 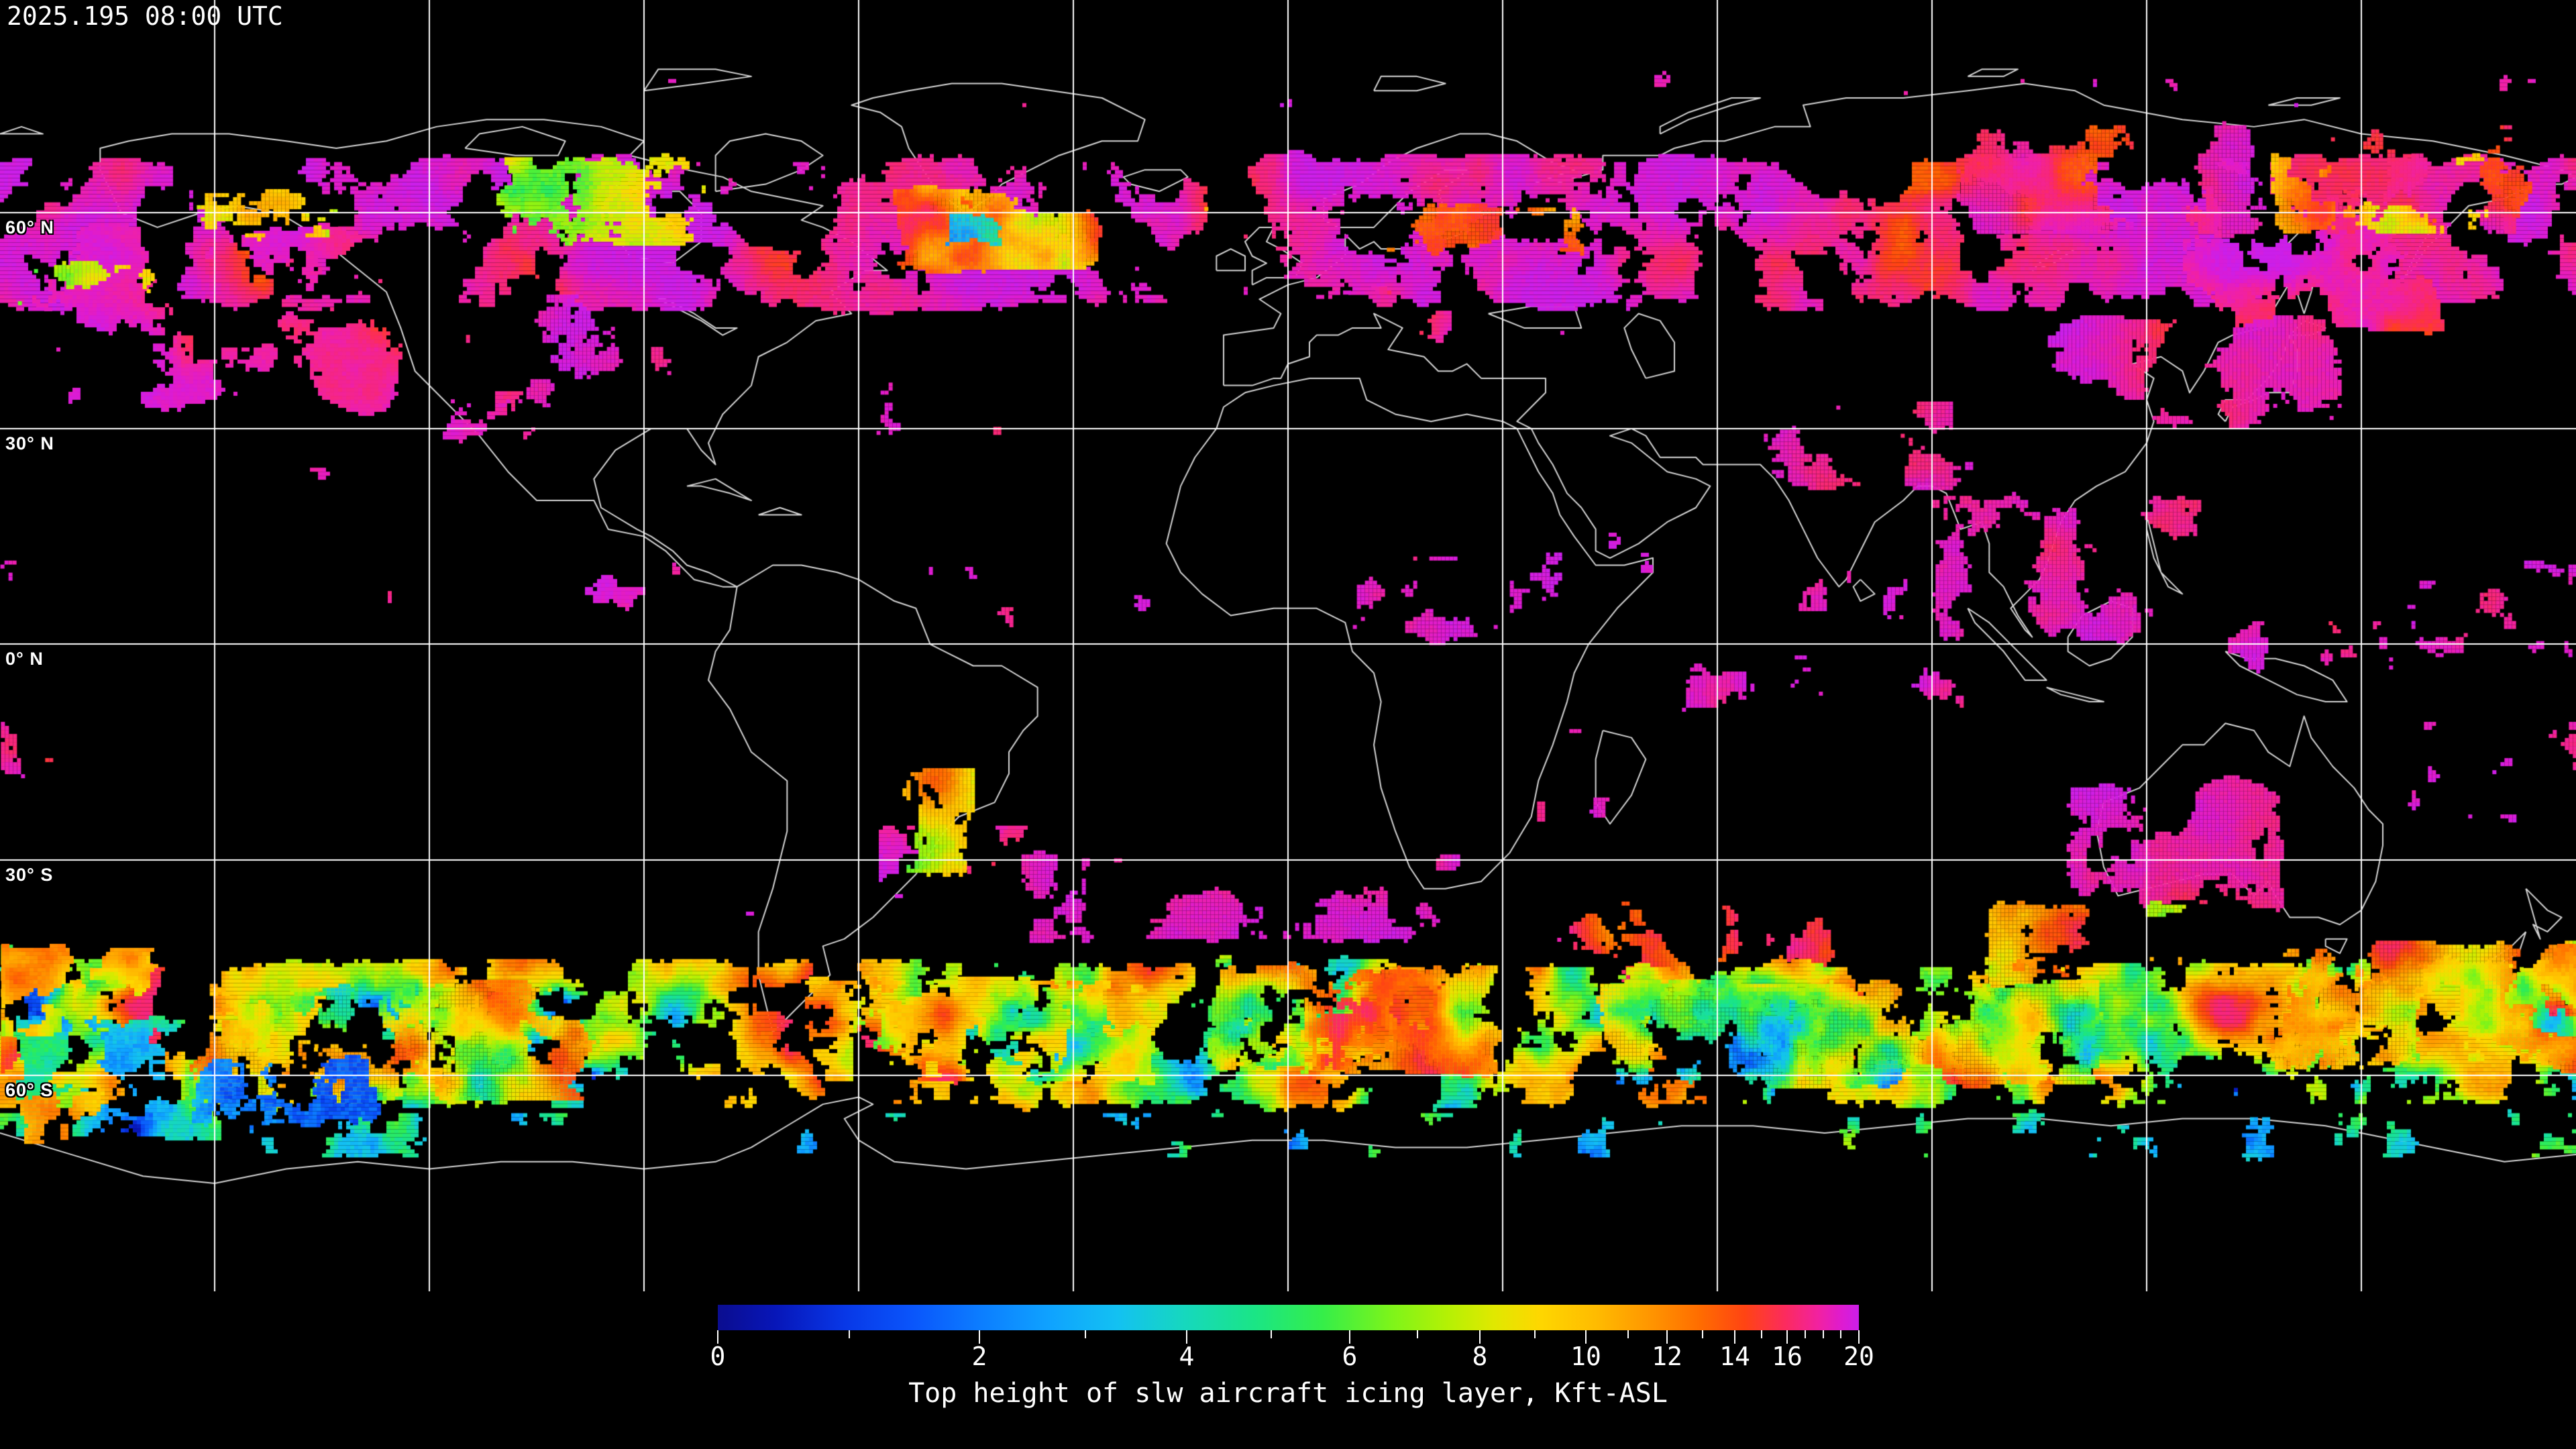 What do you see at coordinates (1480, 1356) in the screenshot?
I see `colorbar-tick-label: 8` at bounding box center [1480, 1356].